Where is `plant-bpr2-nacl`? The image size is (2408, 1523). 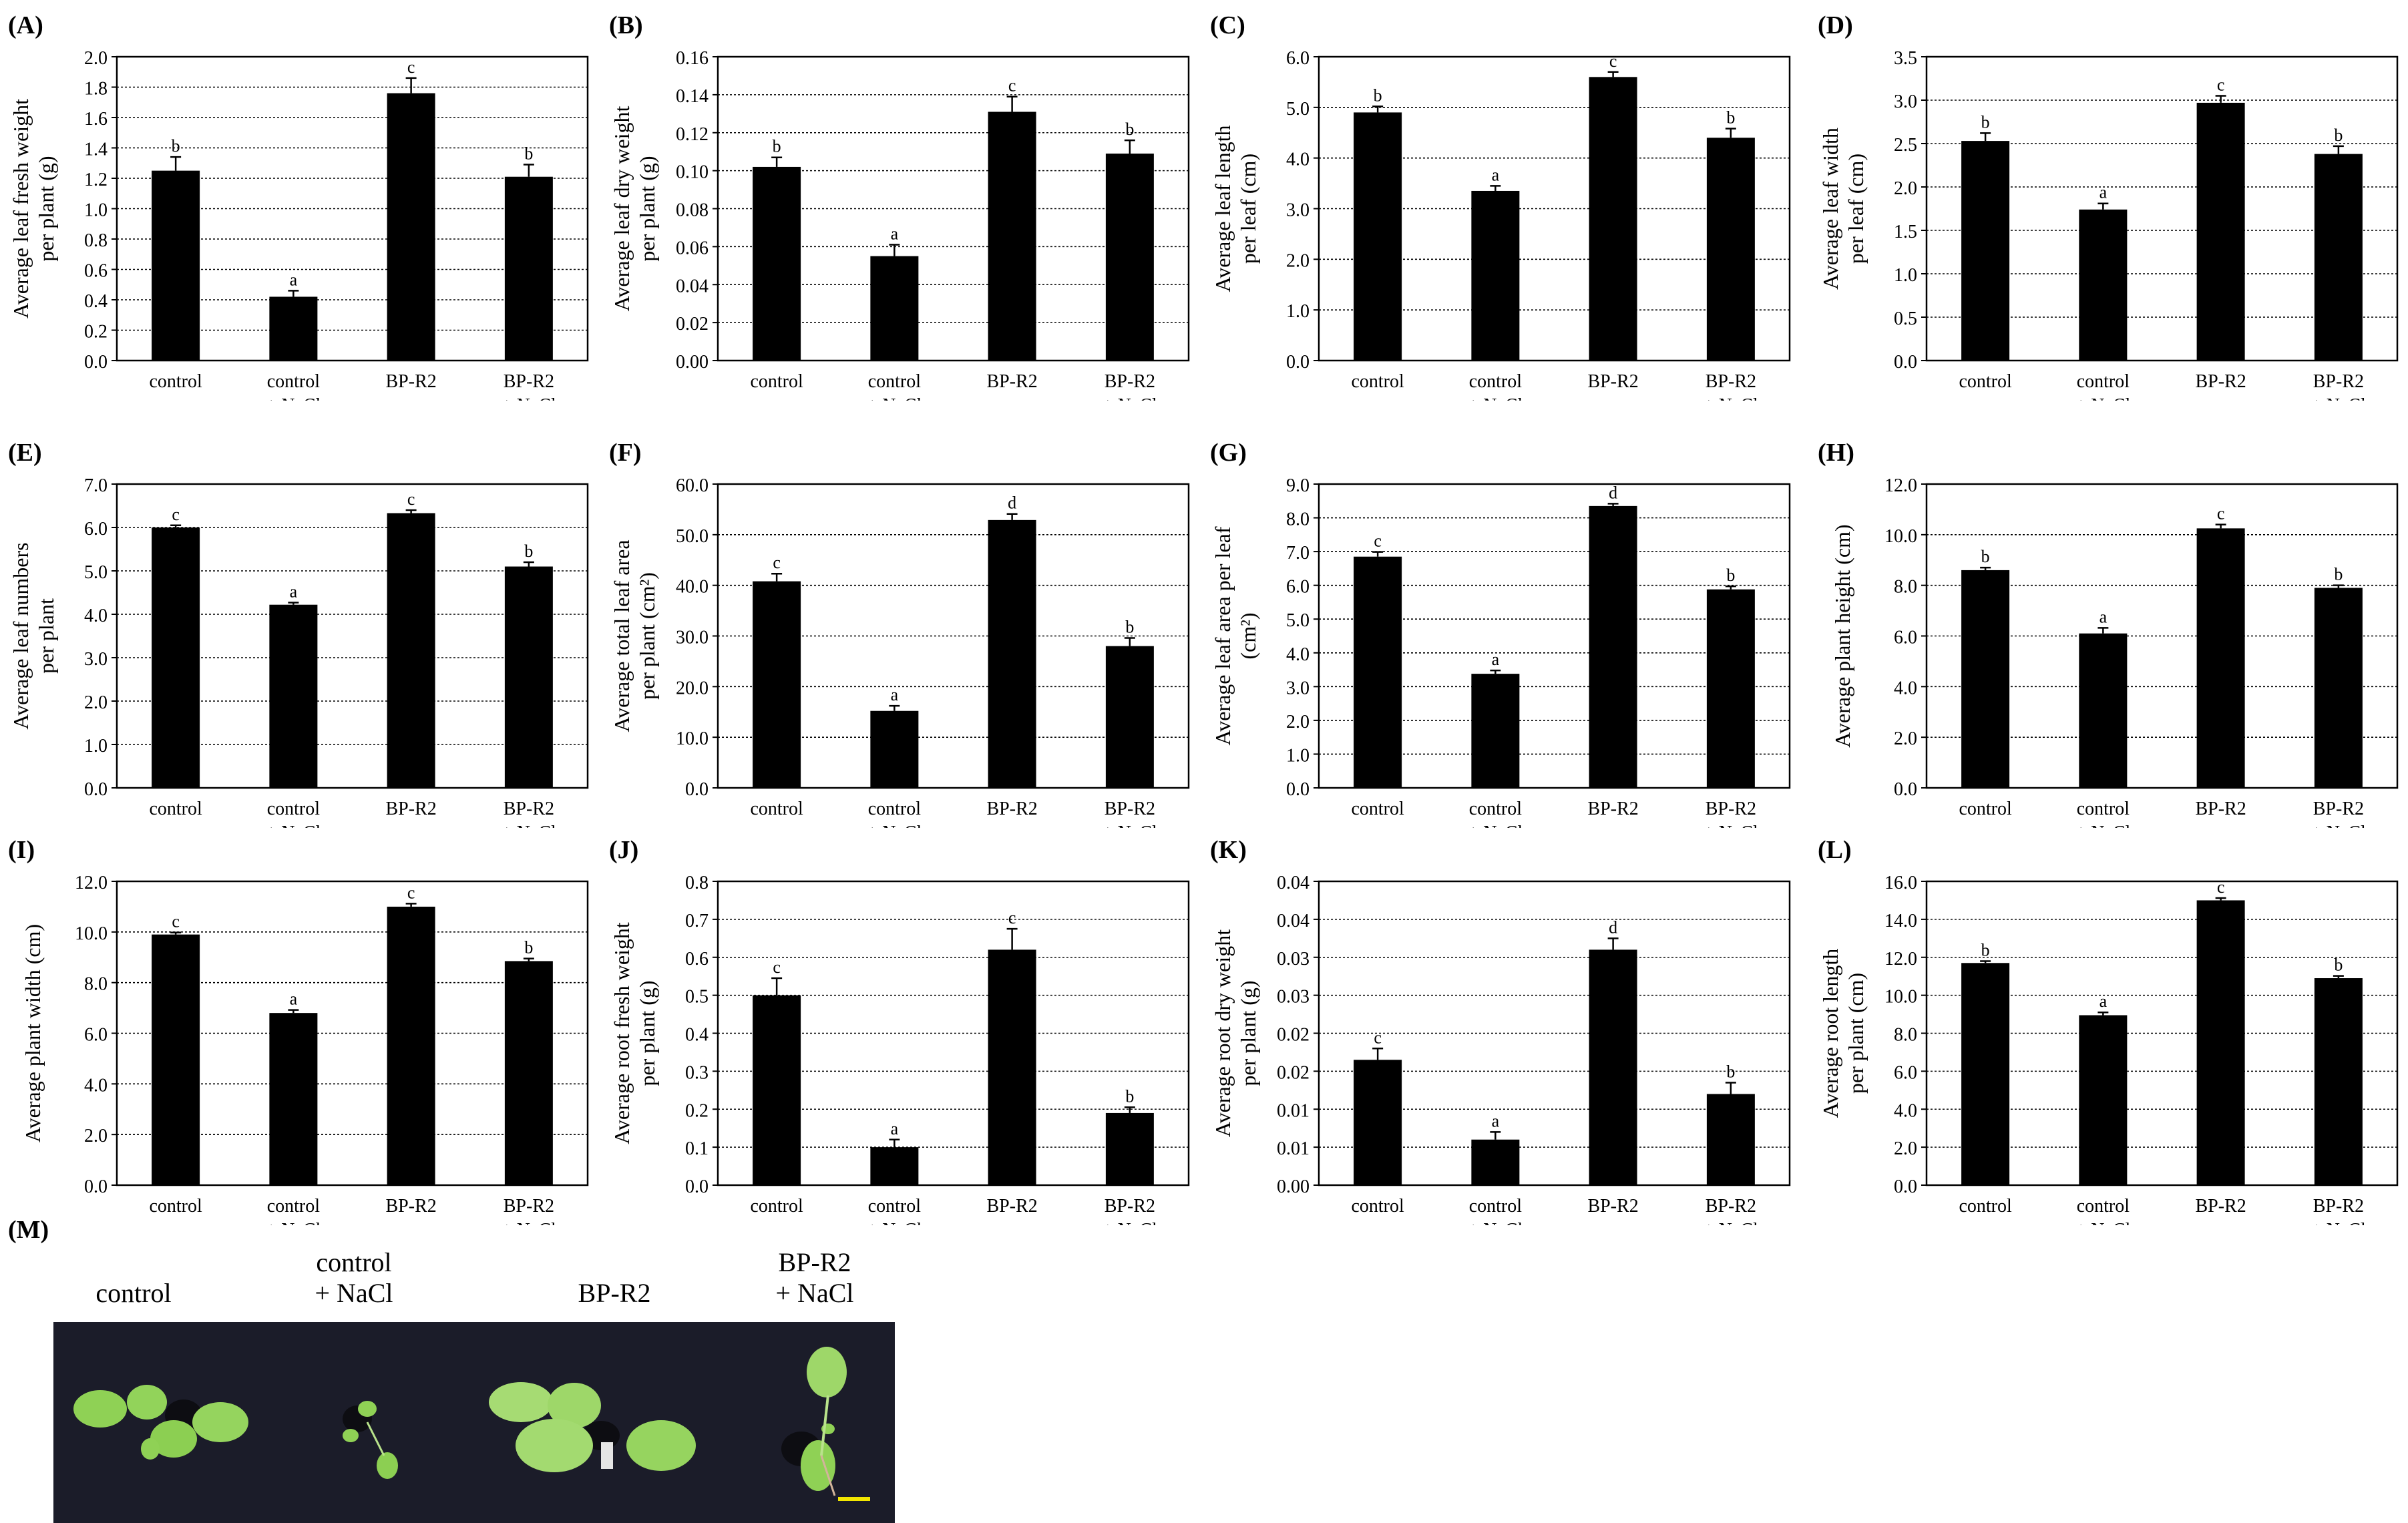 plant-bpr2-nacl is located at coordinates (825, 1424).